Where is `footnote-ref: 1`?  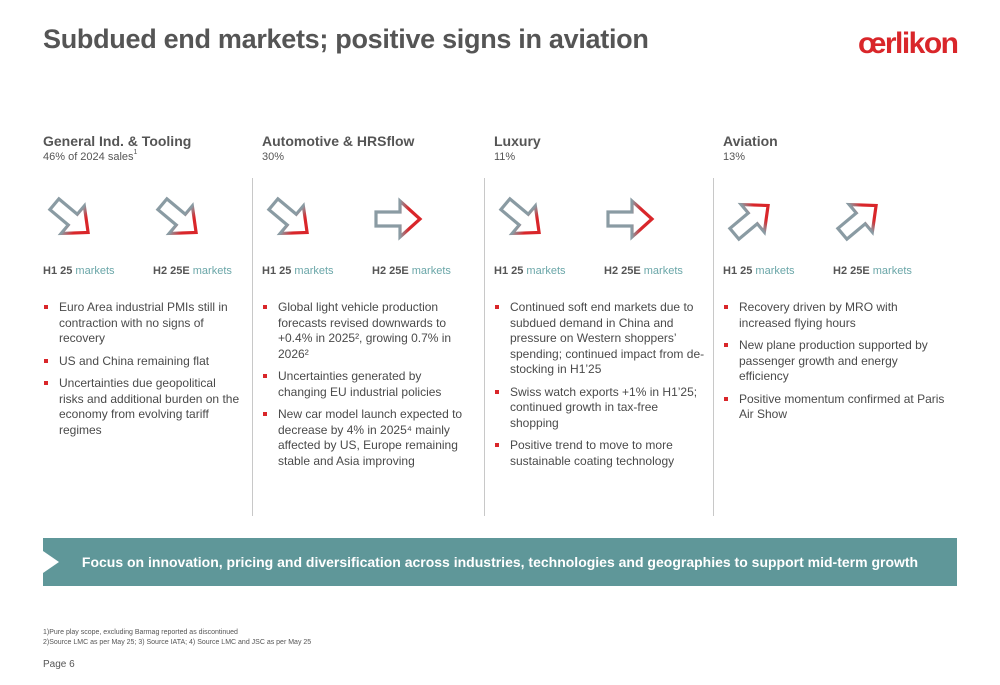
footnote-ref: 1 is located at coordinates (135, 152).